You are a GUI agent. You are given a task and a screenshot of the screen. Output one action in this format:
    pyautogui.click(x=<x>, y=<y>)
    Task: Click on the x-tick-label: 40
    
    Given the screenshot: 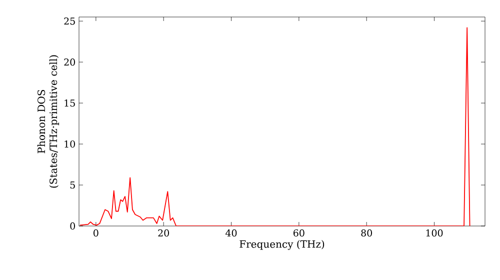 What is the action you would take?
    pyautogui.click(x=231, y=233)
    